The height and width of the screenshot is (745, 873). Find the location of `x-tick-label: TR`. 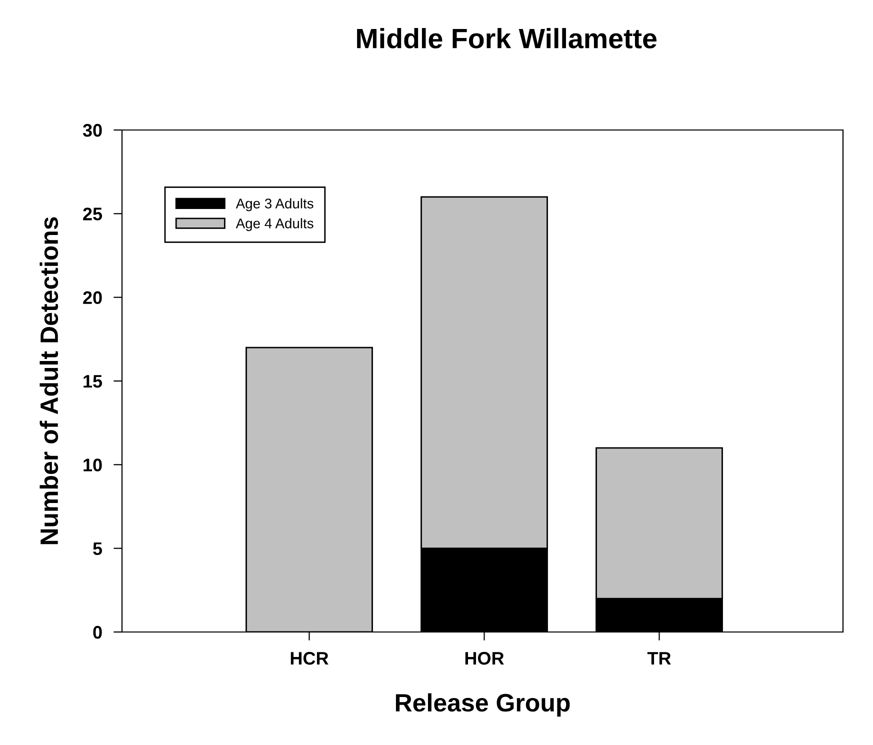

x-tick-label: TR is located at coordinates (659, 658).